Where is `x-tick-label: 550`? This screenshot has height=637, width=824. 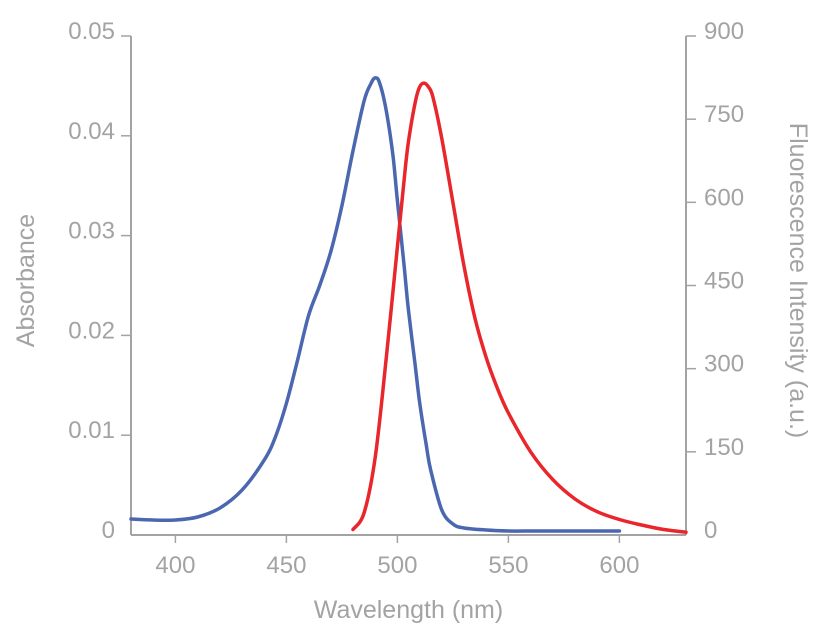
x-tick-label: 550 is located at coordinates (508, 565).